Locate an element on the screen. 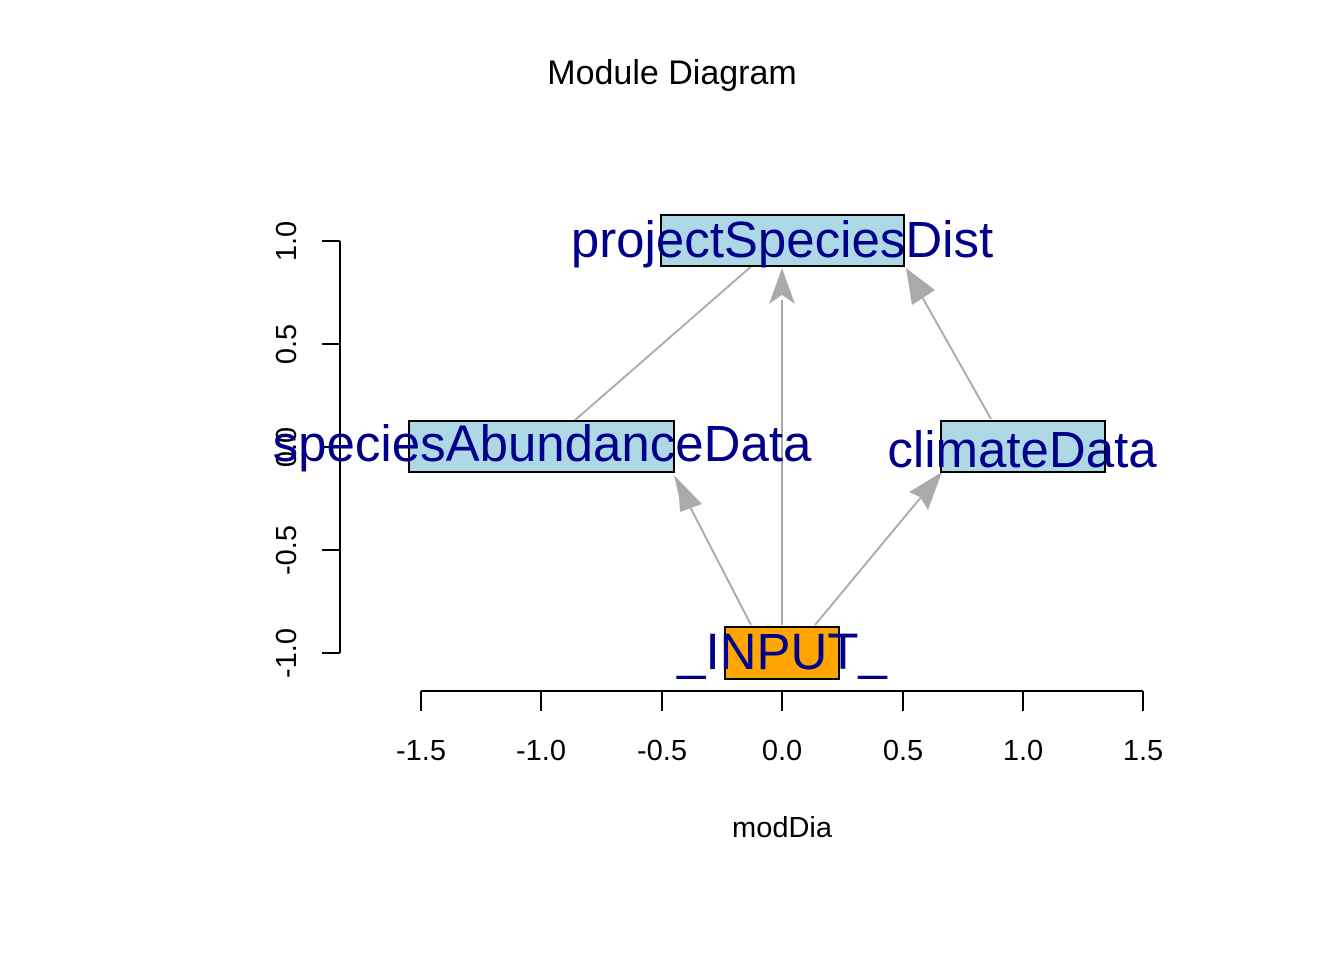 The image size is (1344, 960). node-label: climateData is located at coordinates (1022, 449).